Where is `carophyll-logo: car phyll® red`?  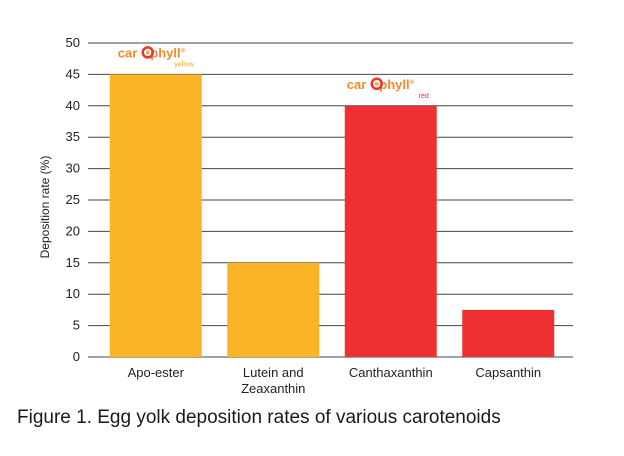
carophyll-logo: car phyll® red is located at coordinates (388, 88).